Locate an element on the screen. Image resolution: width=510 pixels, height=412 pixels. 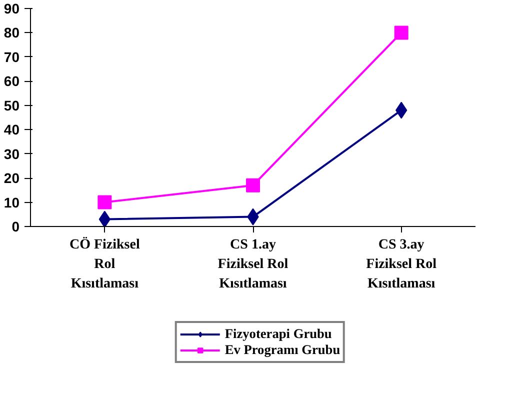
y-tick-label: 30 is located at coordinates (12, 154).